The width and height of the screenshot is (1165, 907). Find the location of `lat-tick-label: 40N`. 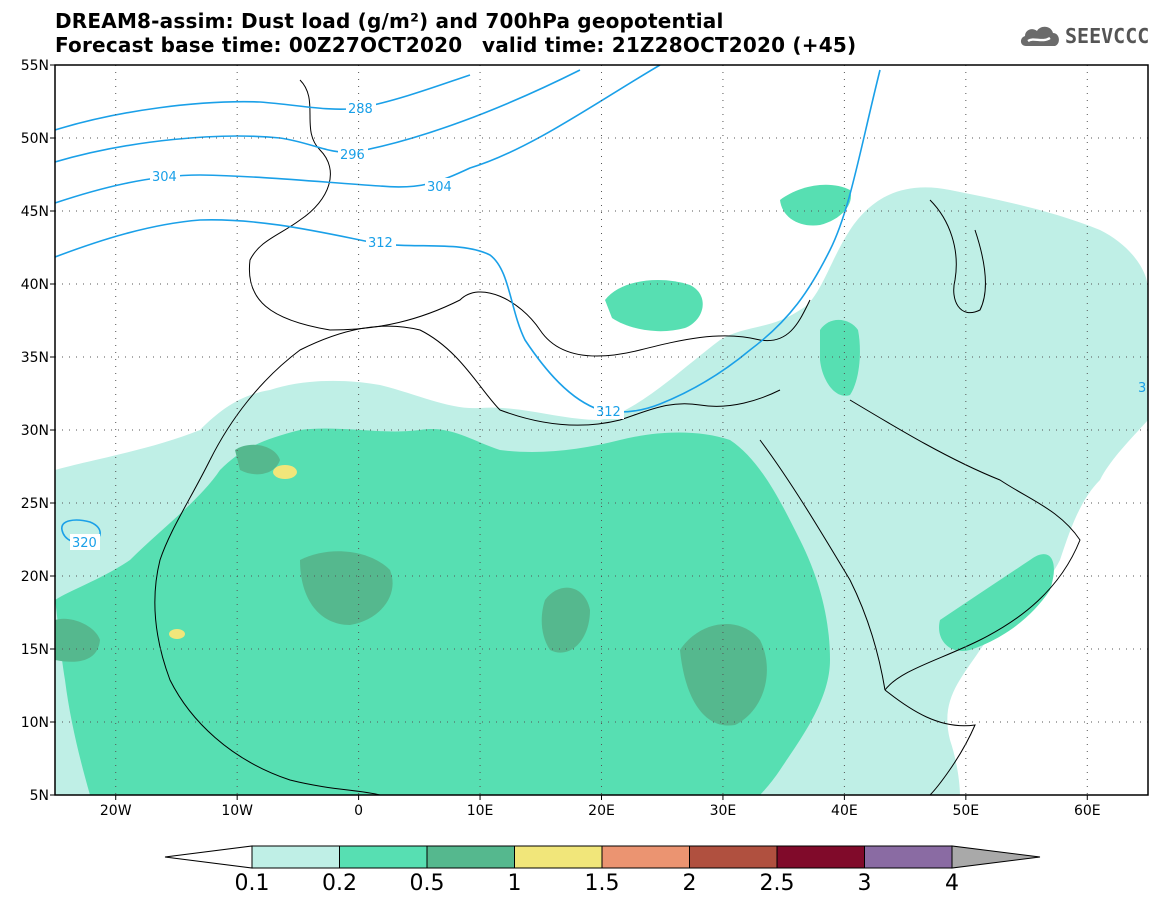

lat-tick-label: 40N is located at coordinates (35, 285).